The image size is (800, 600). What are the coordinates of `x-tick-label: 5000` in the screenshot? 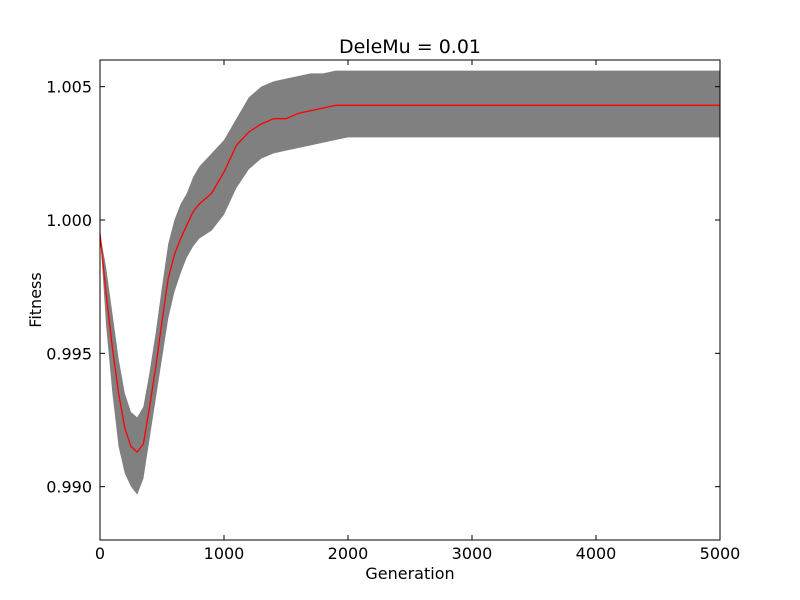 It's located at (720, 553).